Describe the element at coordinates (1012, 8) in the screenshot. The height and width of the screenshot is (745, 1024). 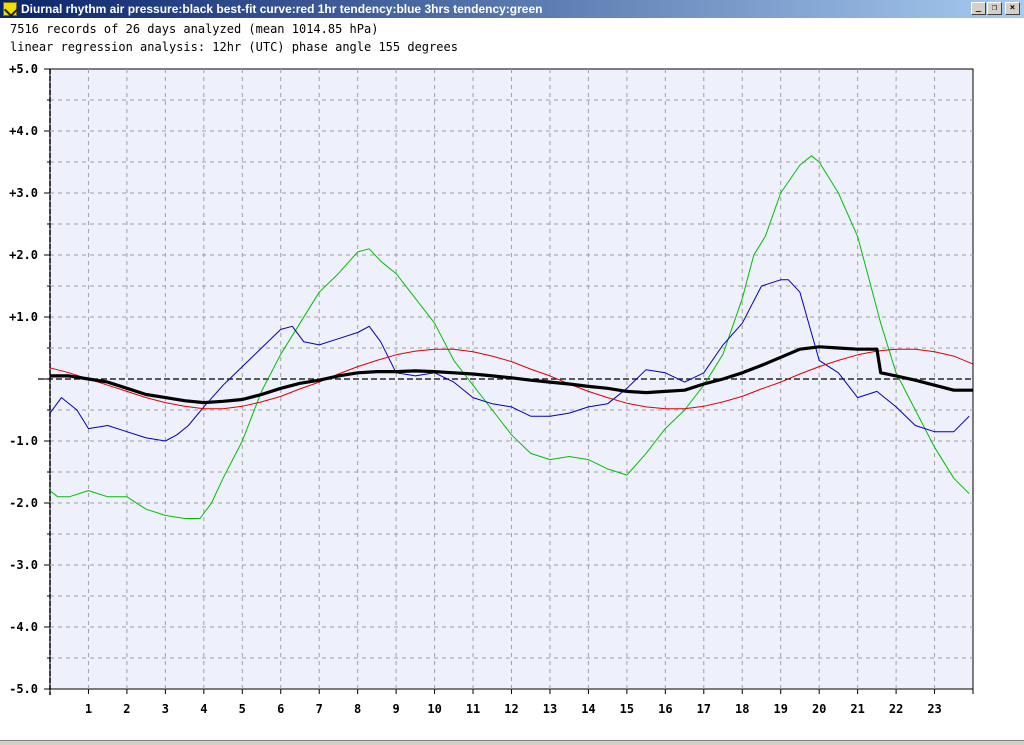
I see `close-button: ×` at that location.